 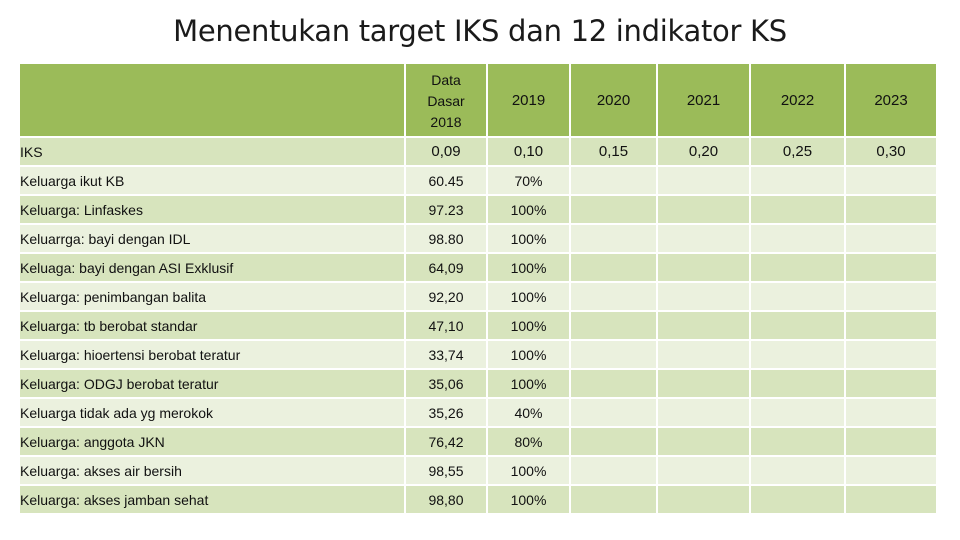 What do you see at coordinates (212, 325) in the screenshot?
I see `indicator-label: Keluarga: tb berobat standar` at bounding box center [212, 325].